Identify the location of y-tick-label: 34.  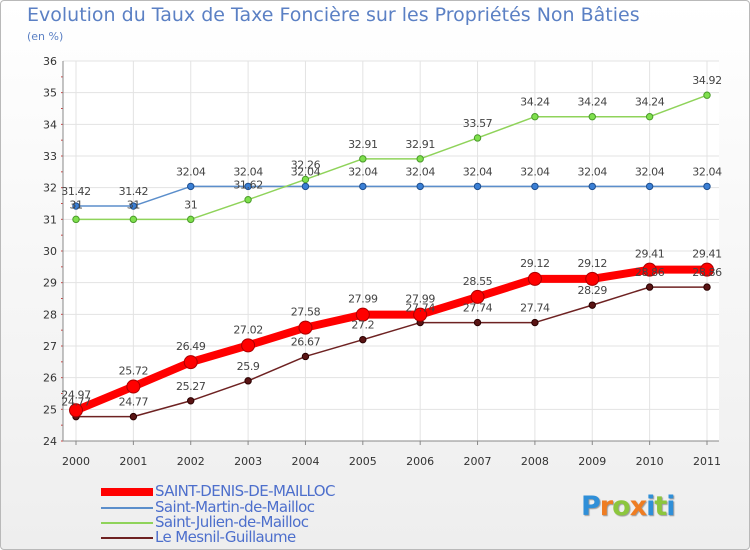
(50, 124).